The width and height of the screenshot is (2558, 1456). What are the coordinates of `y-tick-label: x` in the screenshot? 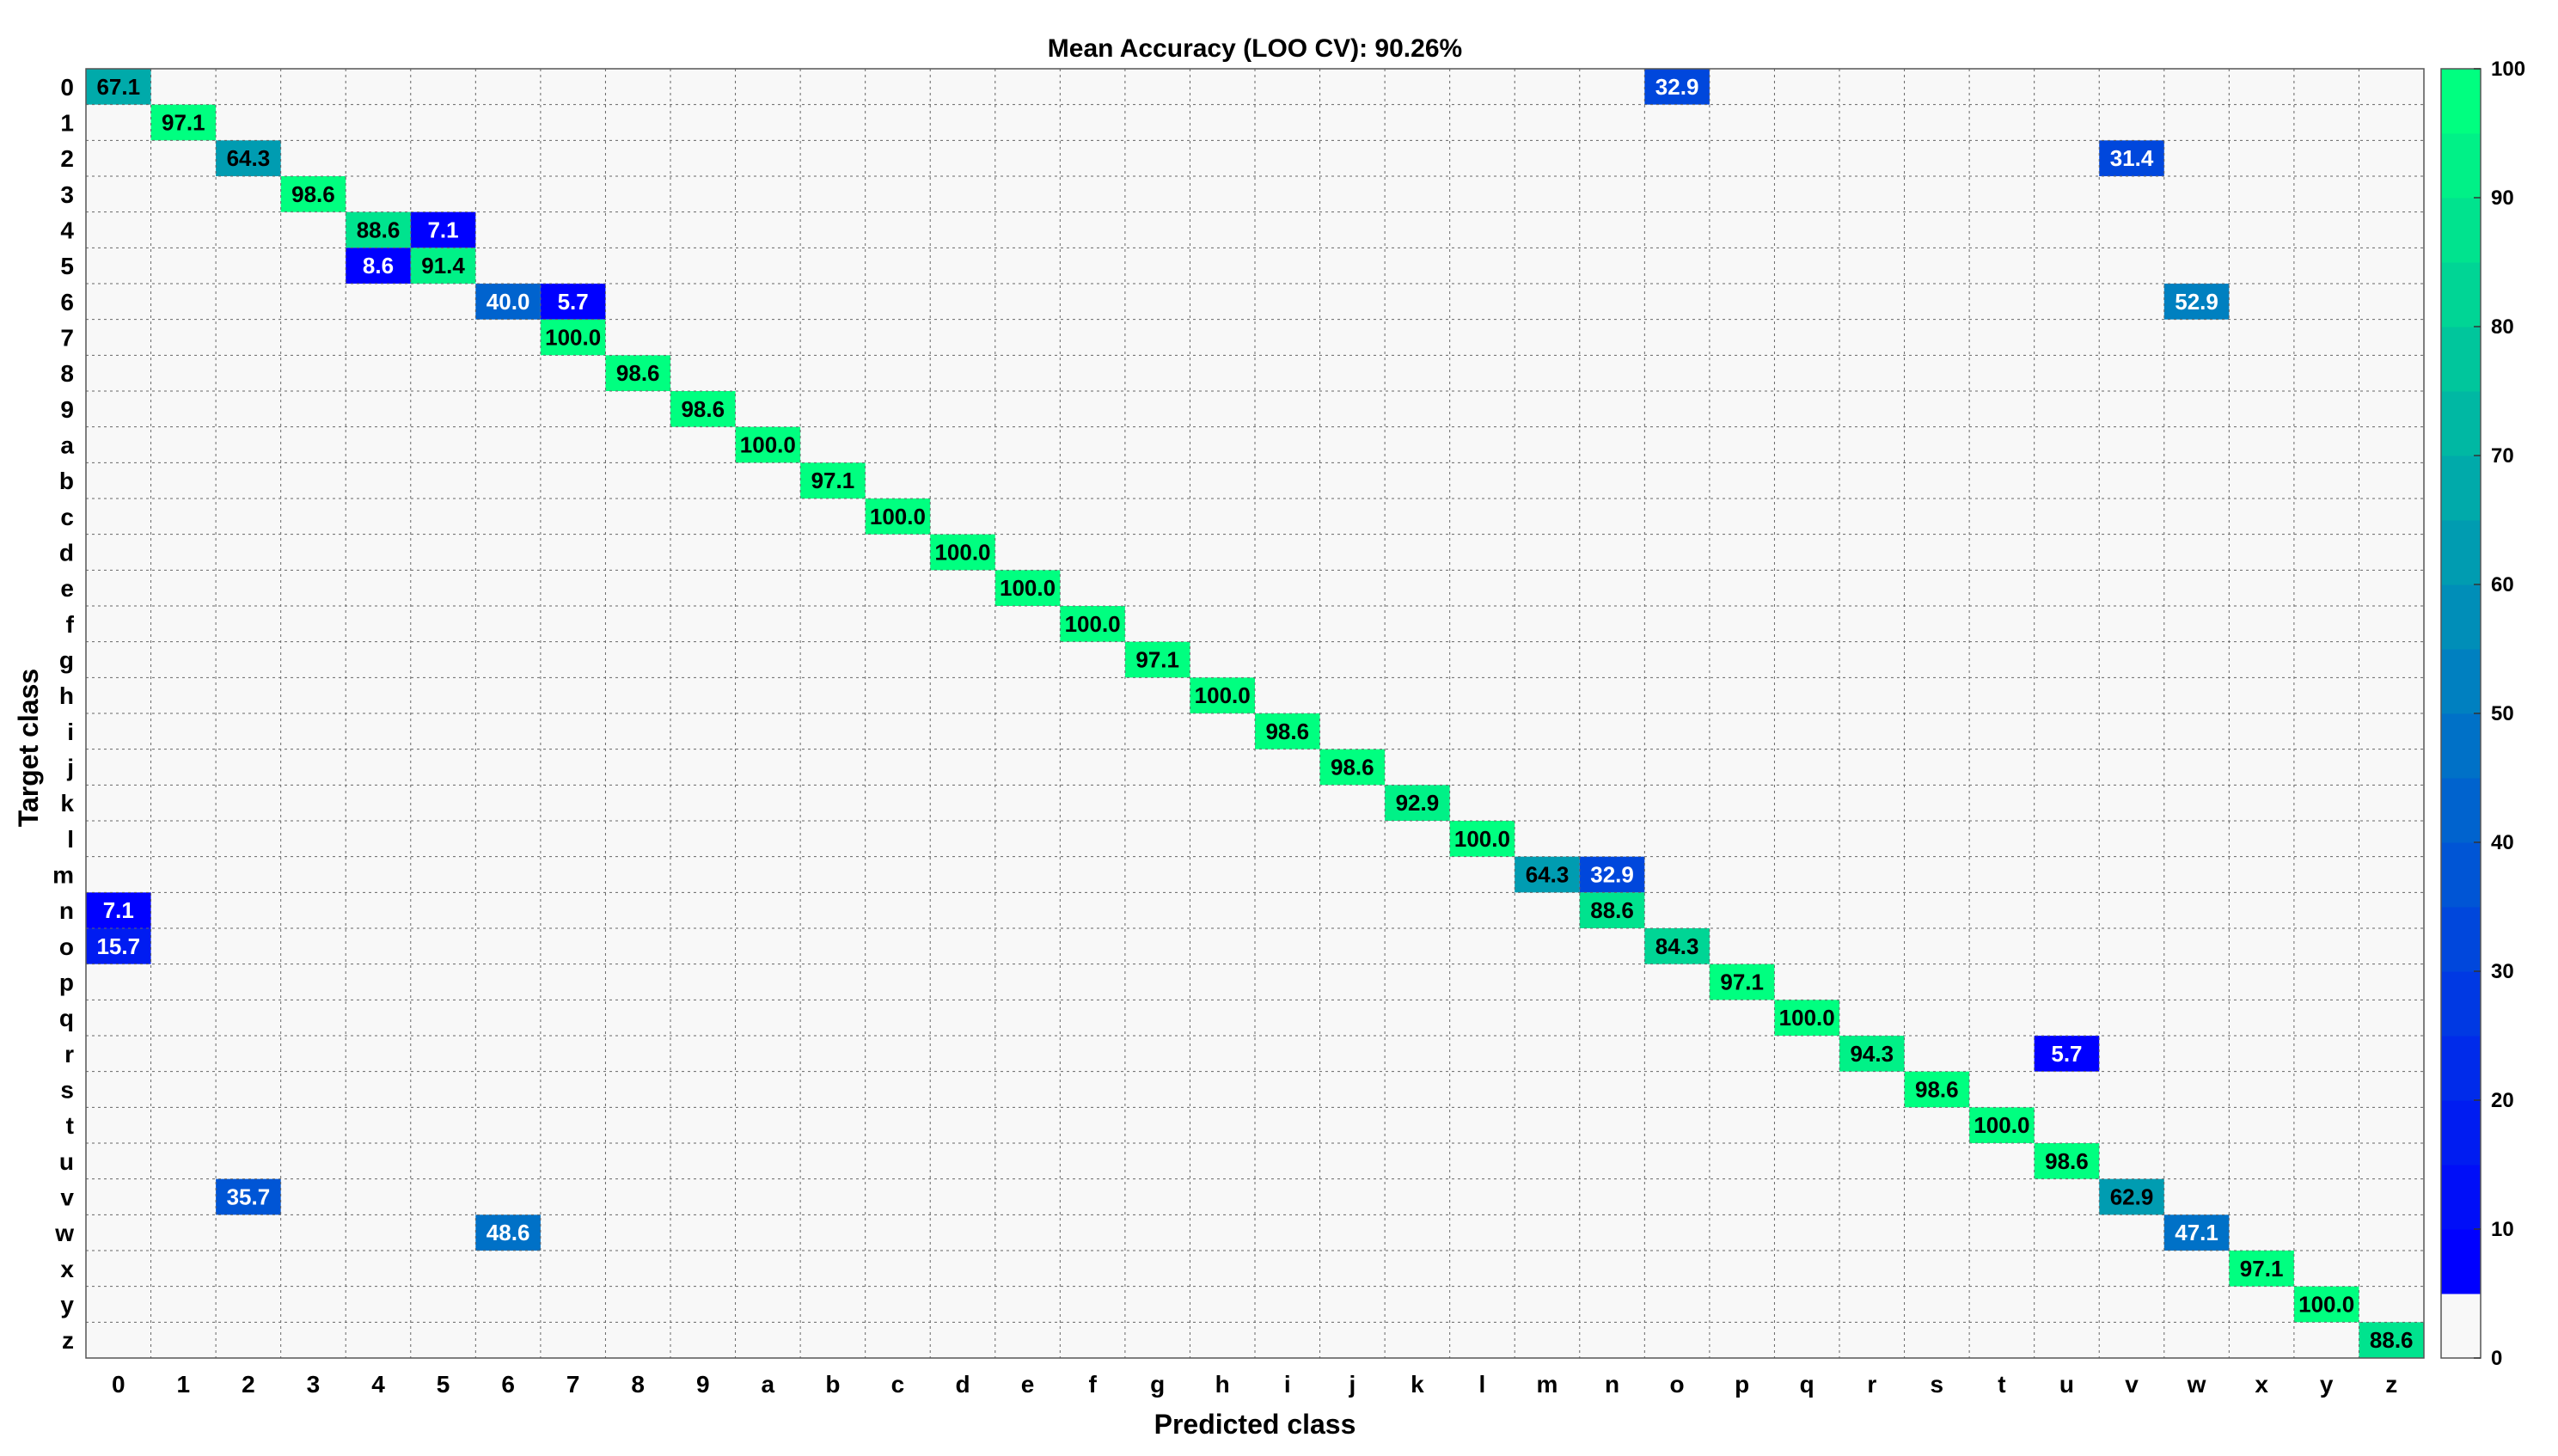 It's located at (67, 1269).